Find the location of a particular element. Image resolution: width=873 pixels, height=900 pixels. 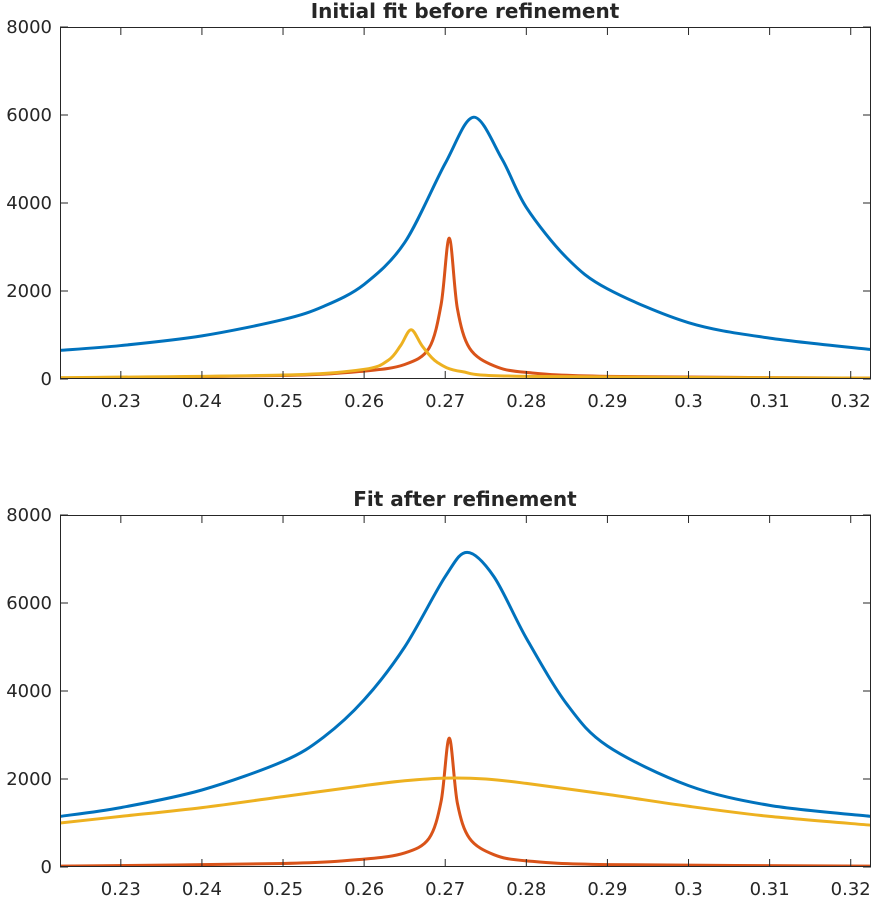

bottom-ytick-label: 0 is located at coordinates (46, 867).